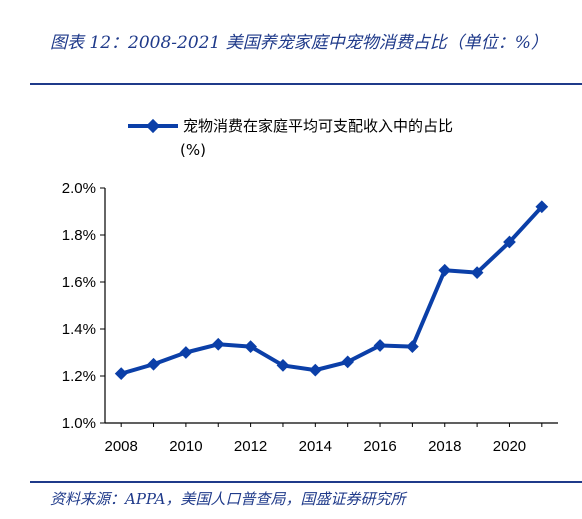 This screenshot has width=582, height=519. I want to click on y-tick-label: 1.2%, so click(79, 376).